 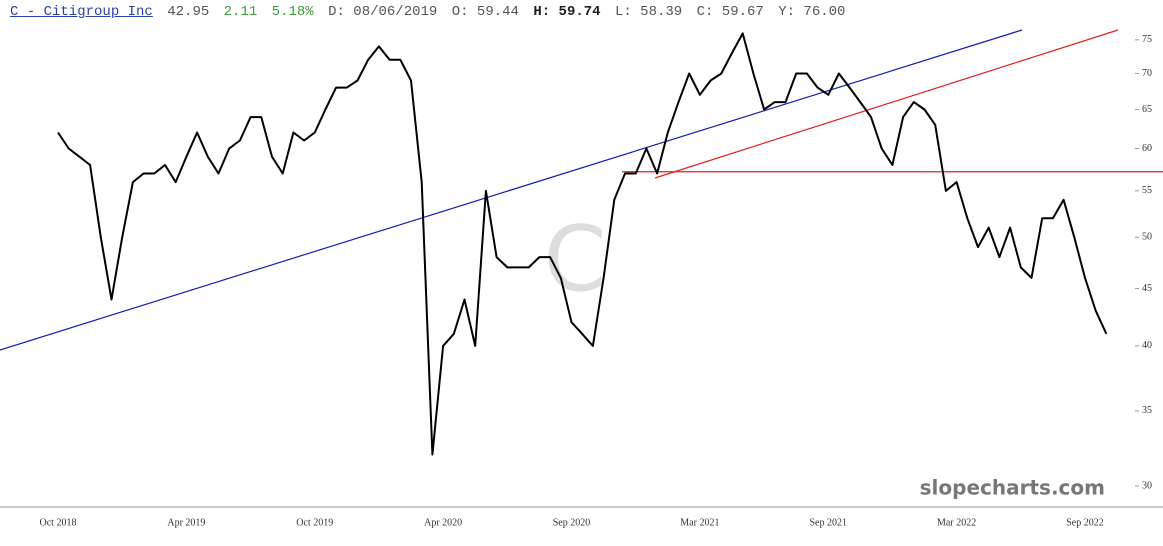 What do you see at coordinates (314, 522) in the screenshot?
I see `x-tick-label: Oct 2019` at bounding box center [314, 522].